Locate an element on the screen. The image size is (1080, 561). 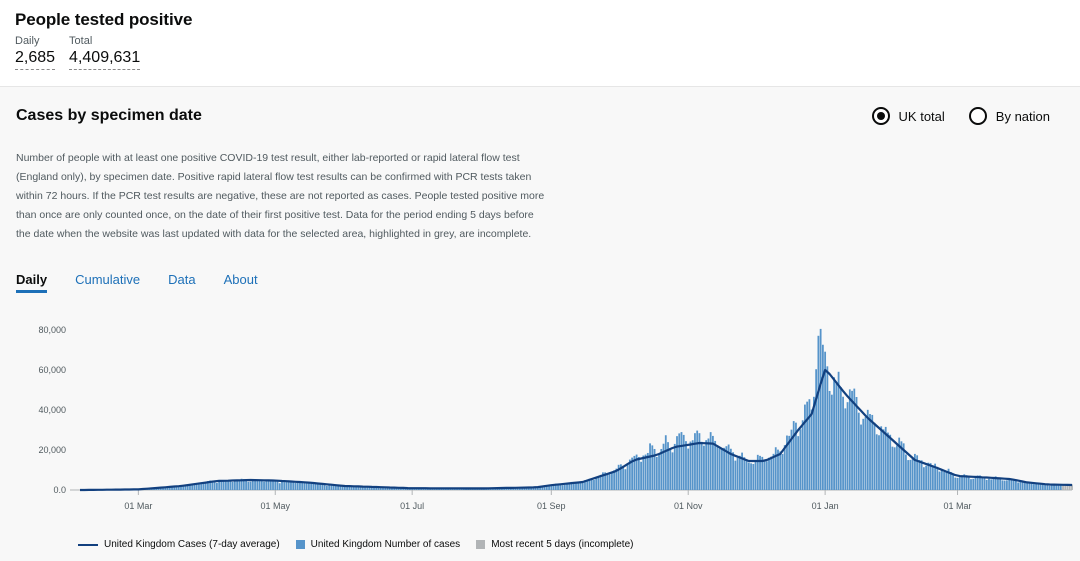
tab-data: Data is located at coordinates (182, 279).